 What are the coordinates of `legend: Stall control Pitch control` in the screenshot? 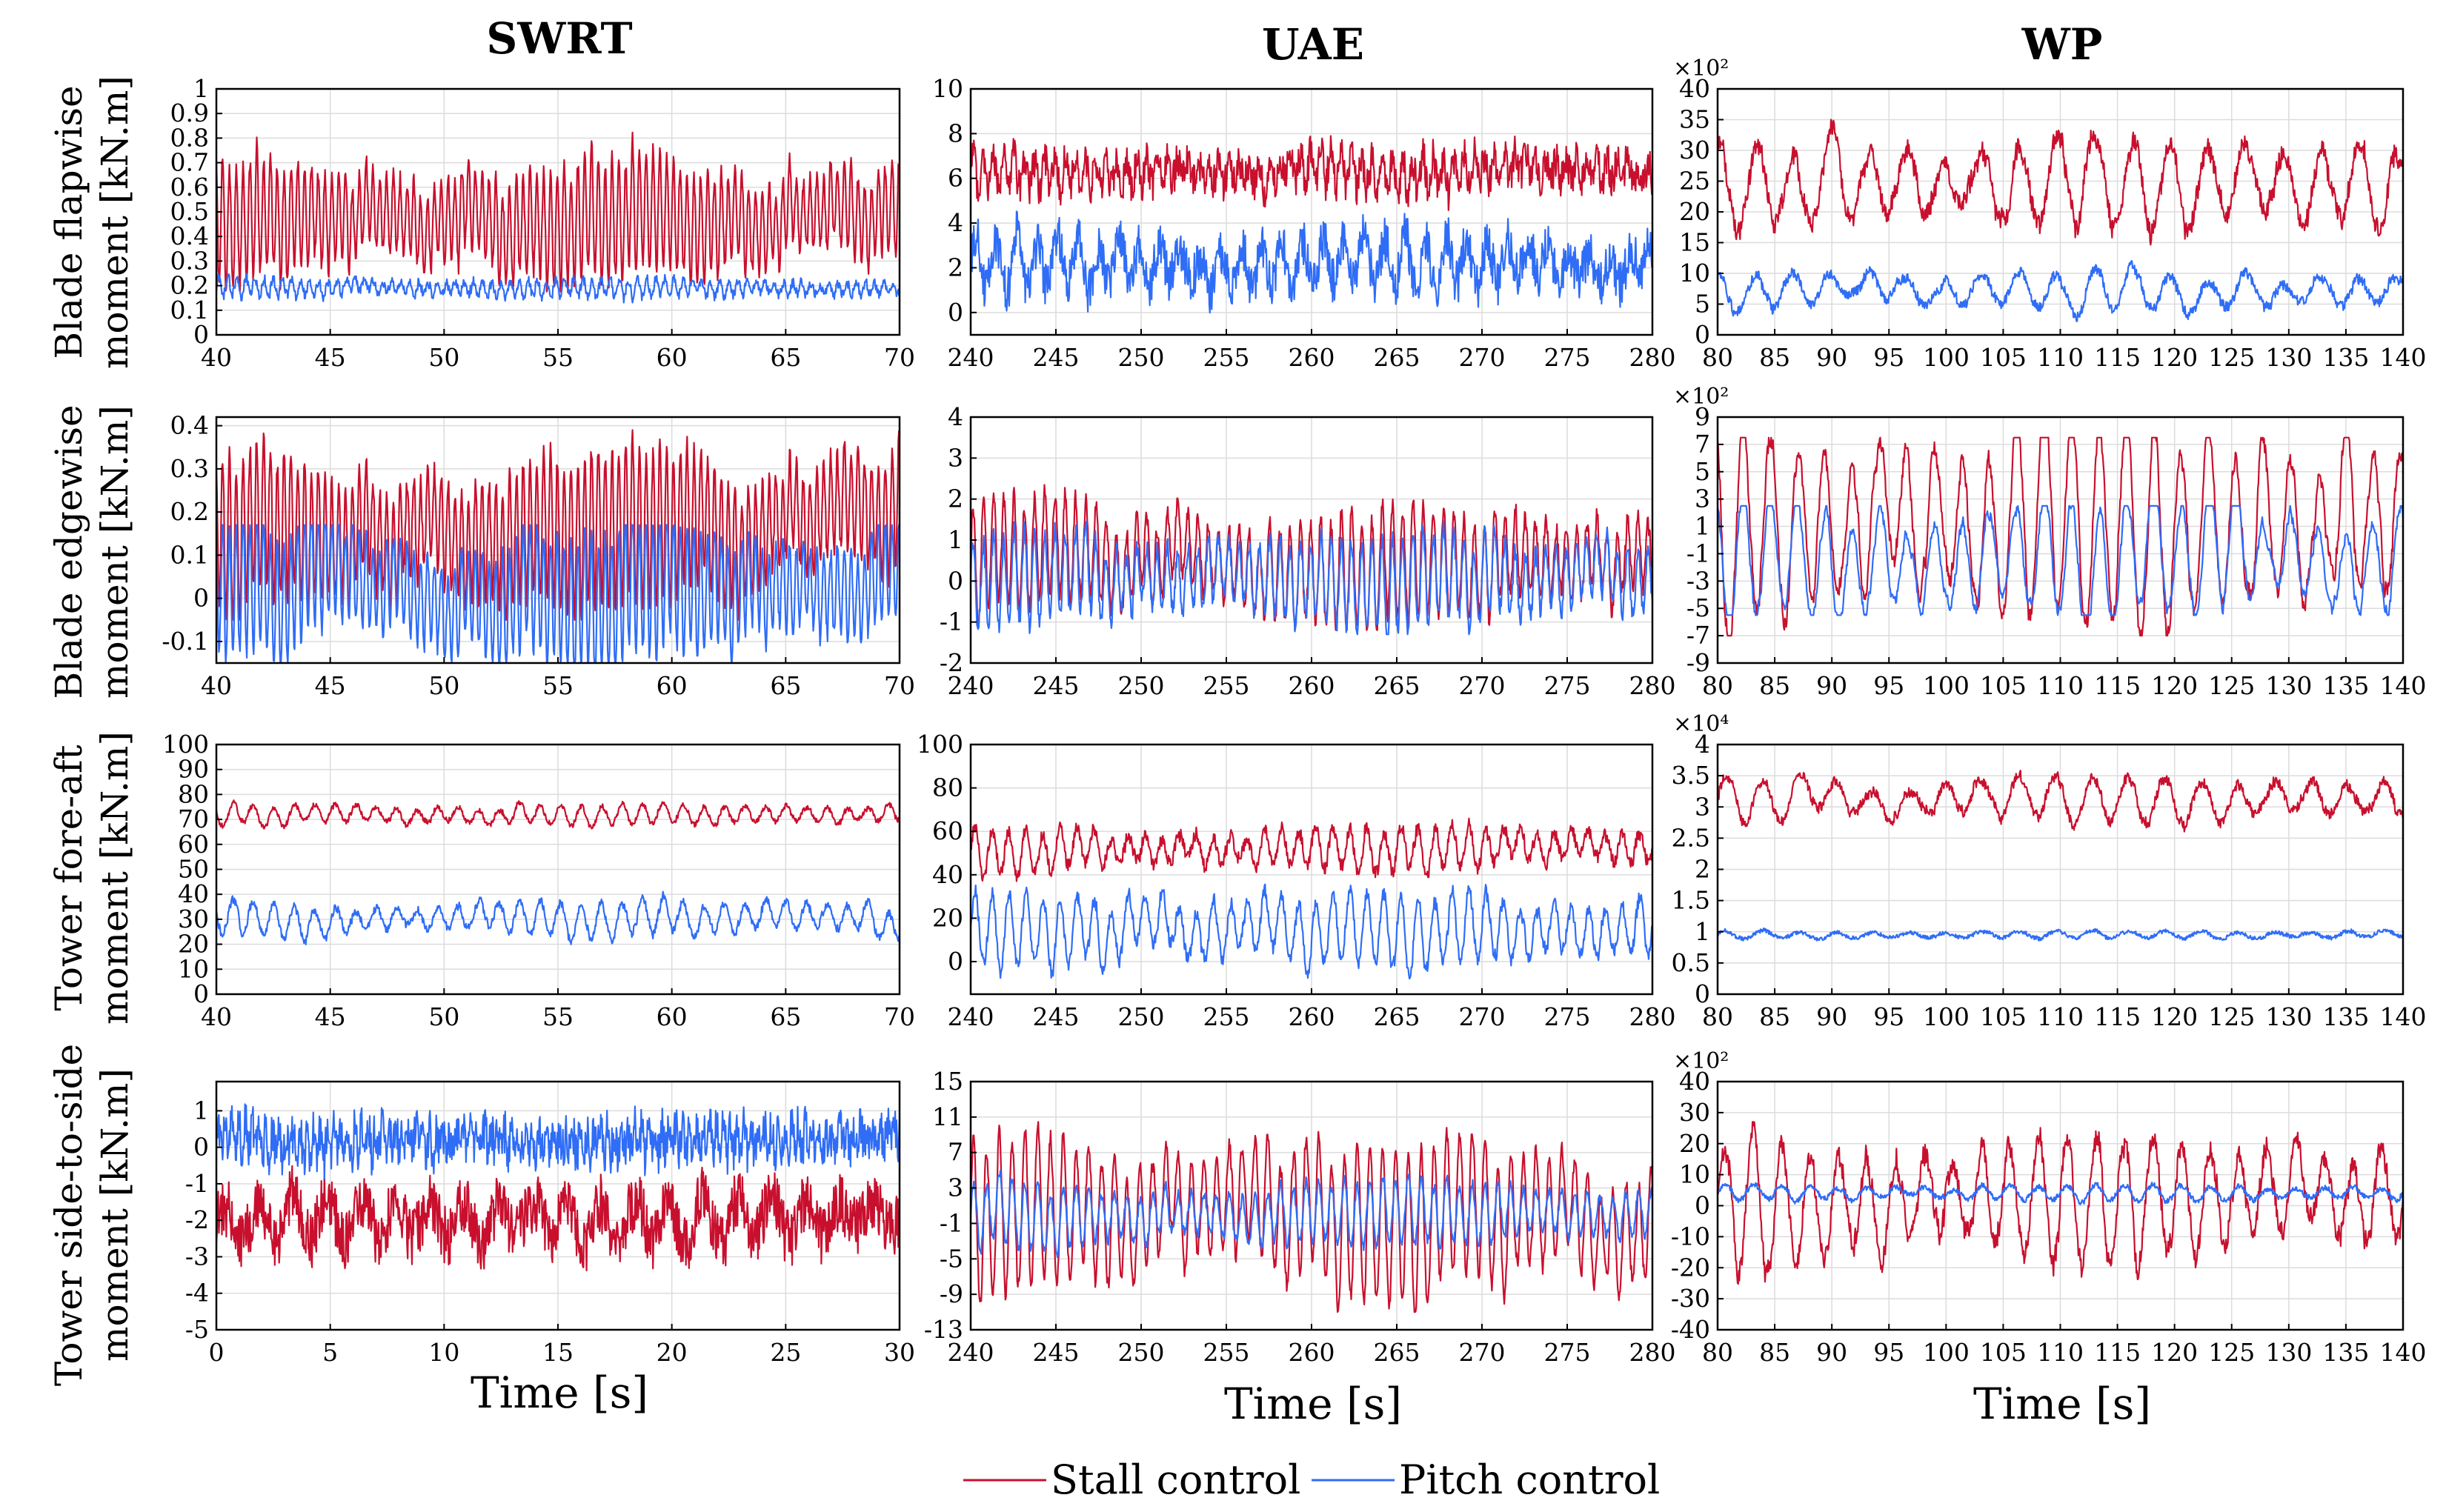 It's located at (1311, 1479).